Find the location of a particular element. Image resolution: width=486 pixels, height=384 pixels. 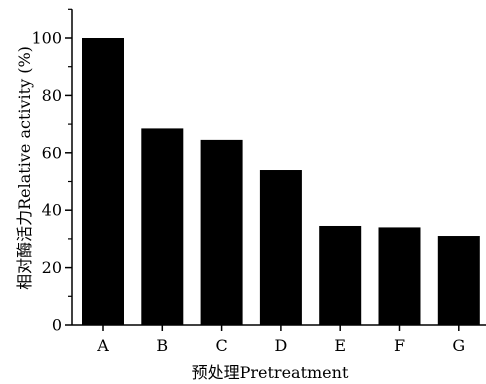

y-tick-label: 100 is located at coordinates (46, 38).